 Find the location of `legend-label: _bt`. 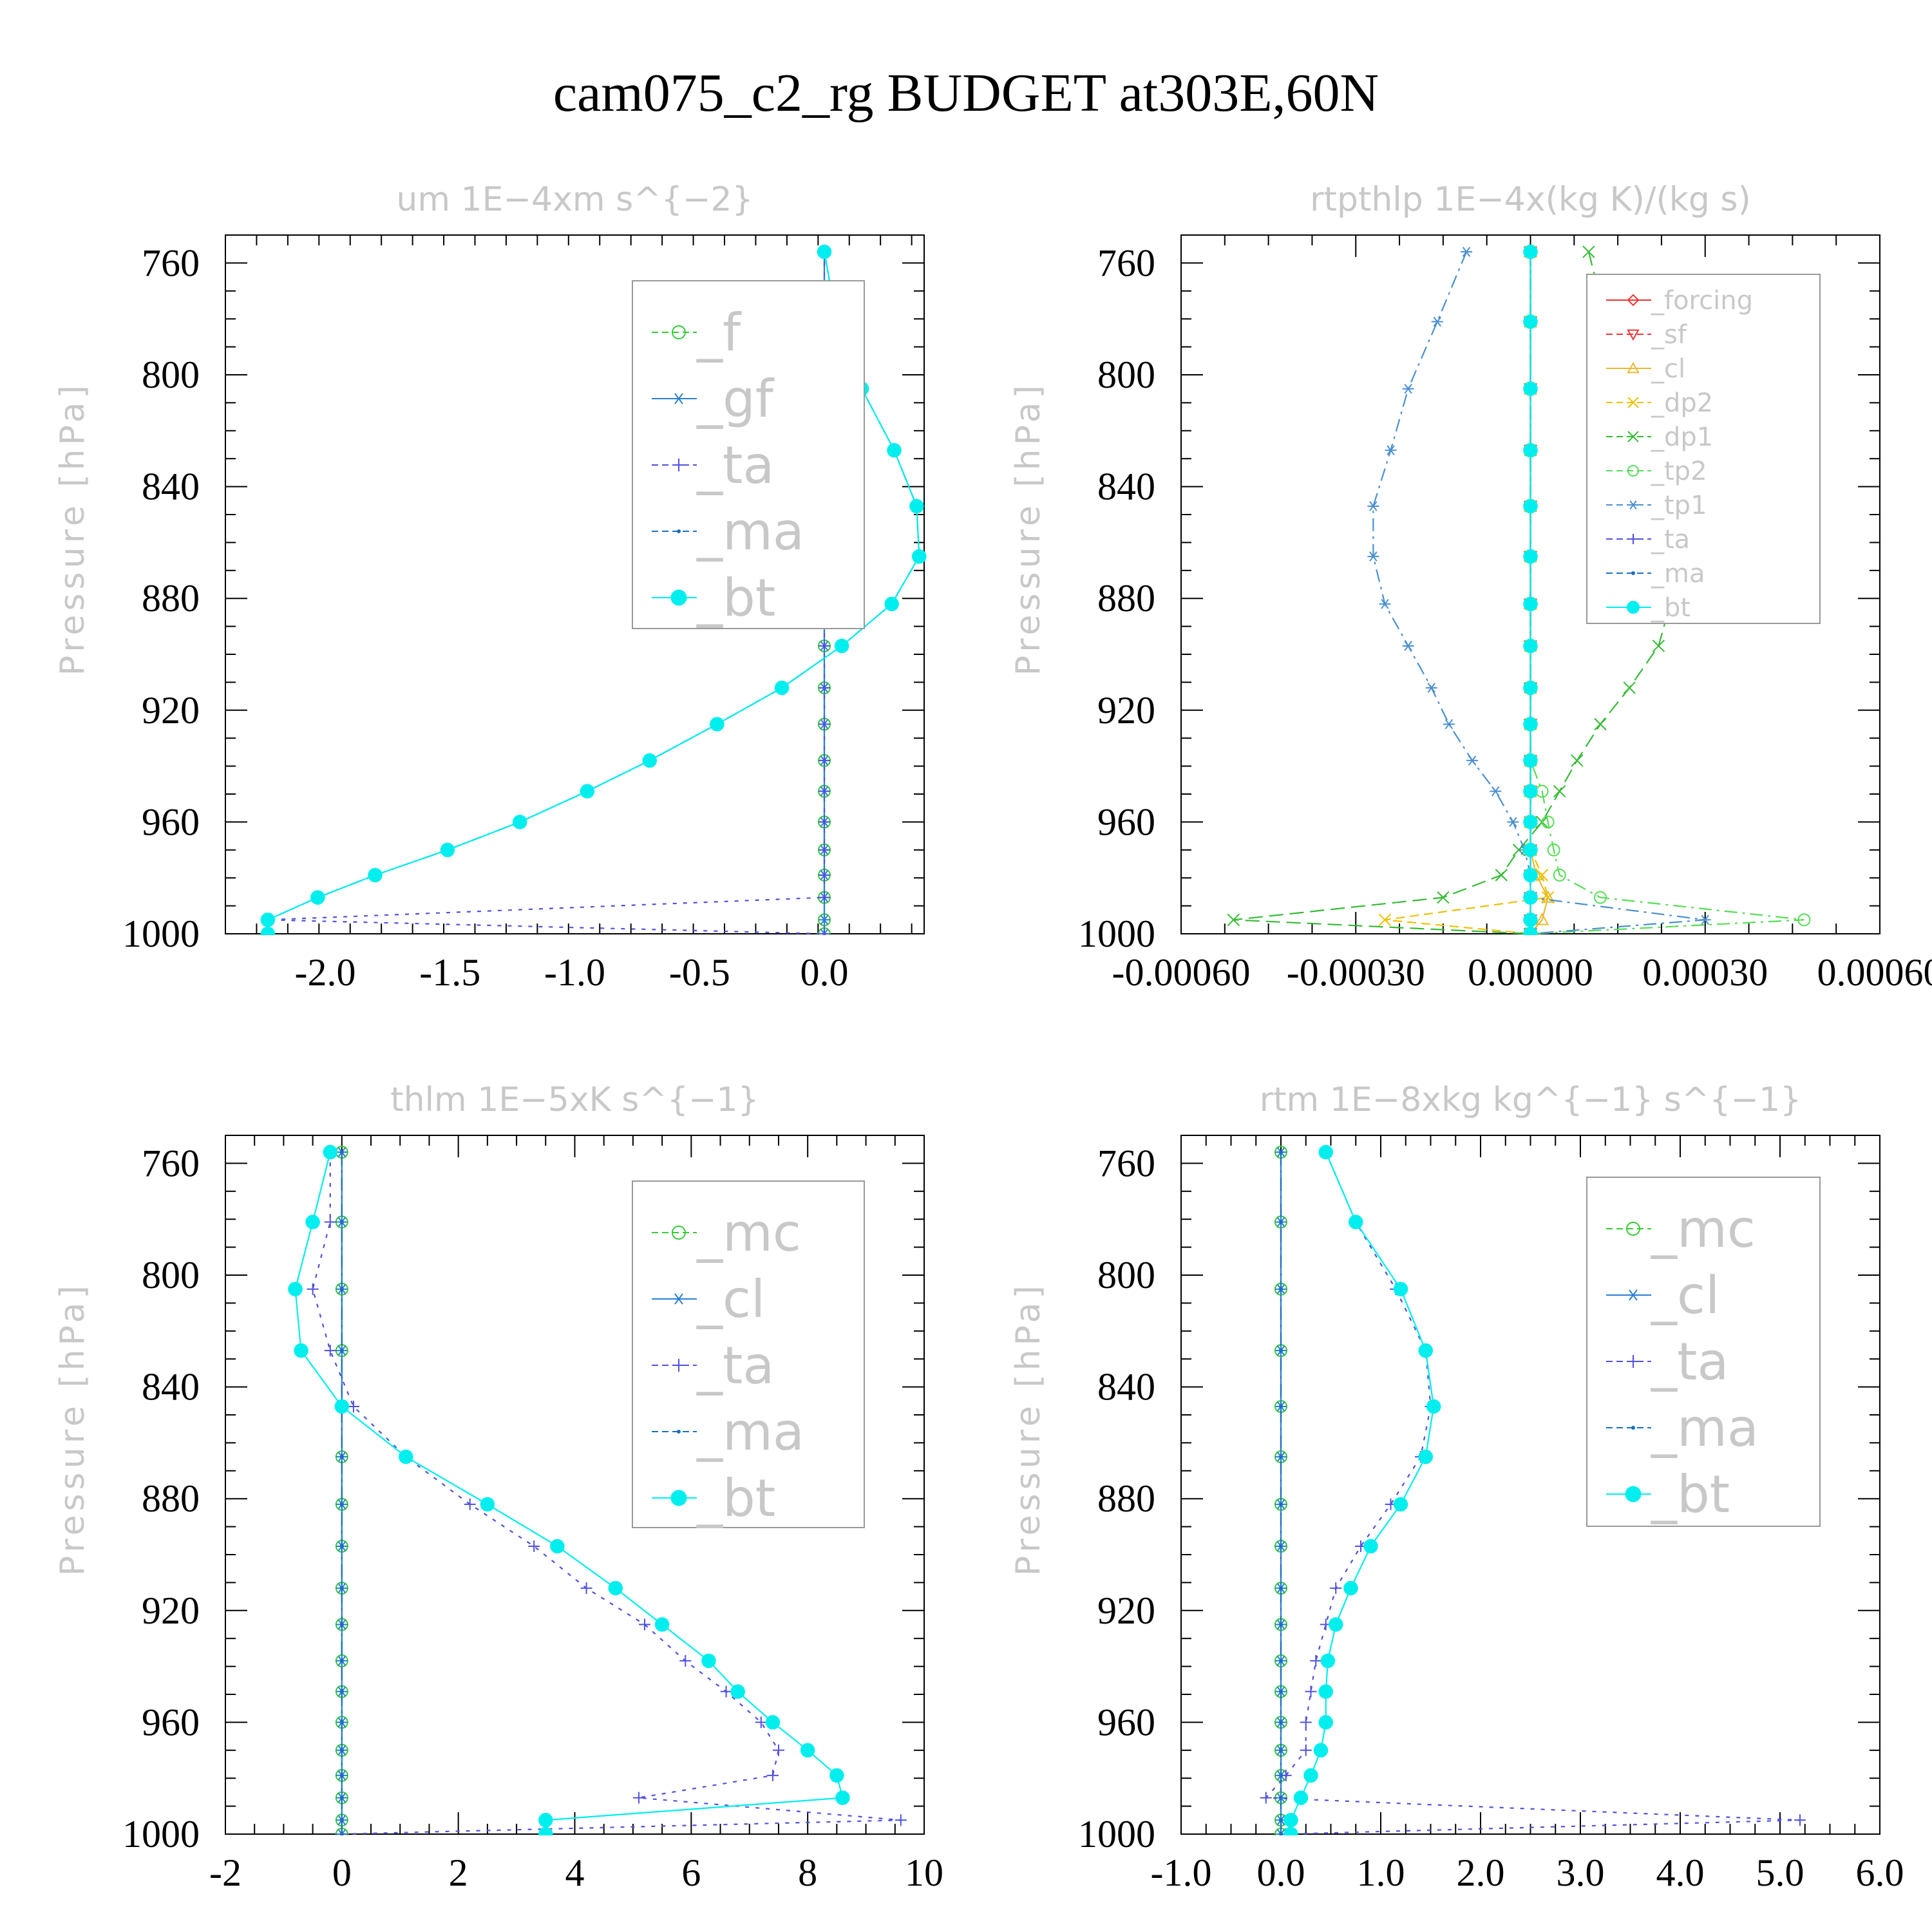

legend-label: _bt is located at coordinates (1671, 608).